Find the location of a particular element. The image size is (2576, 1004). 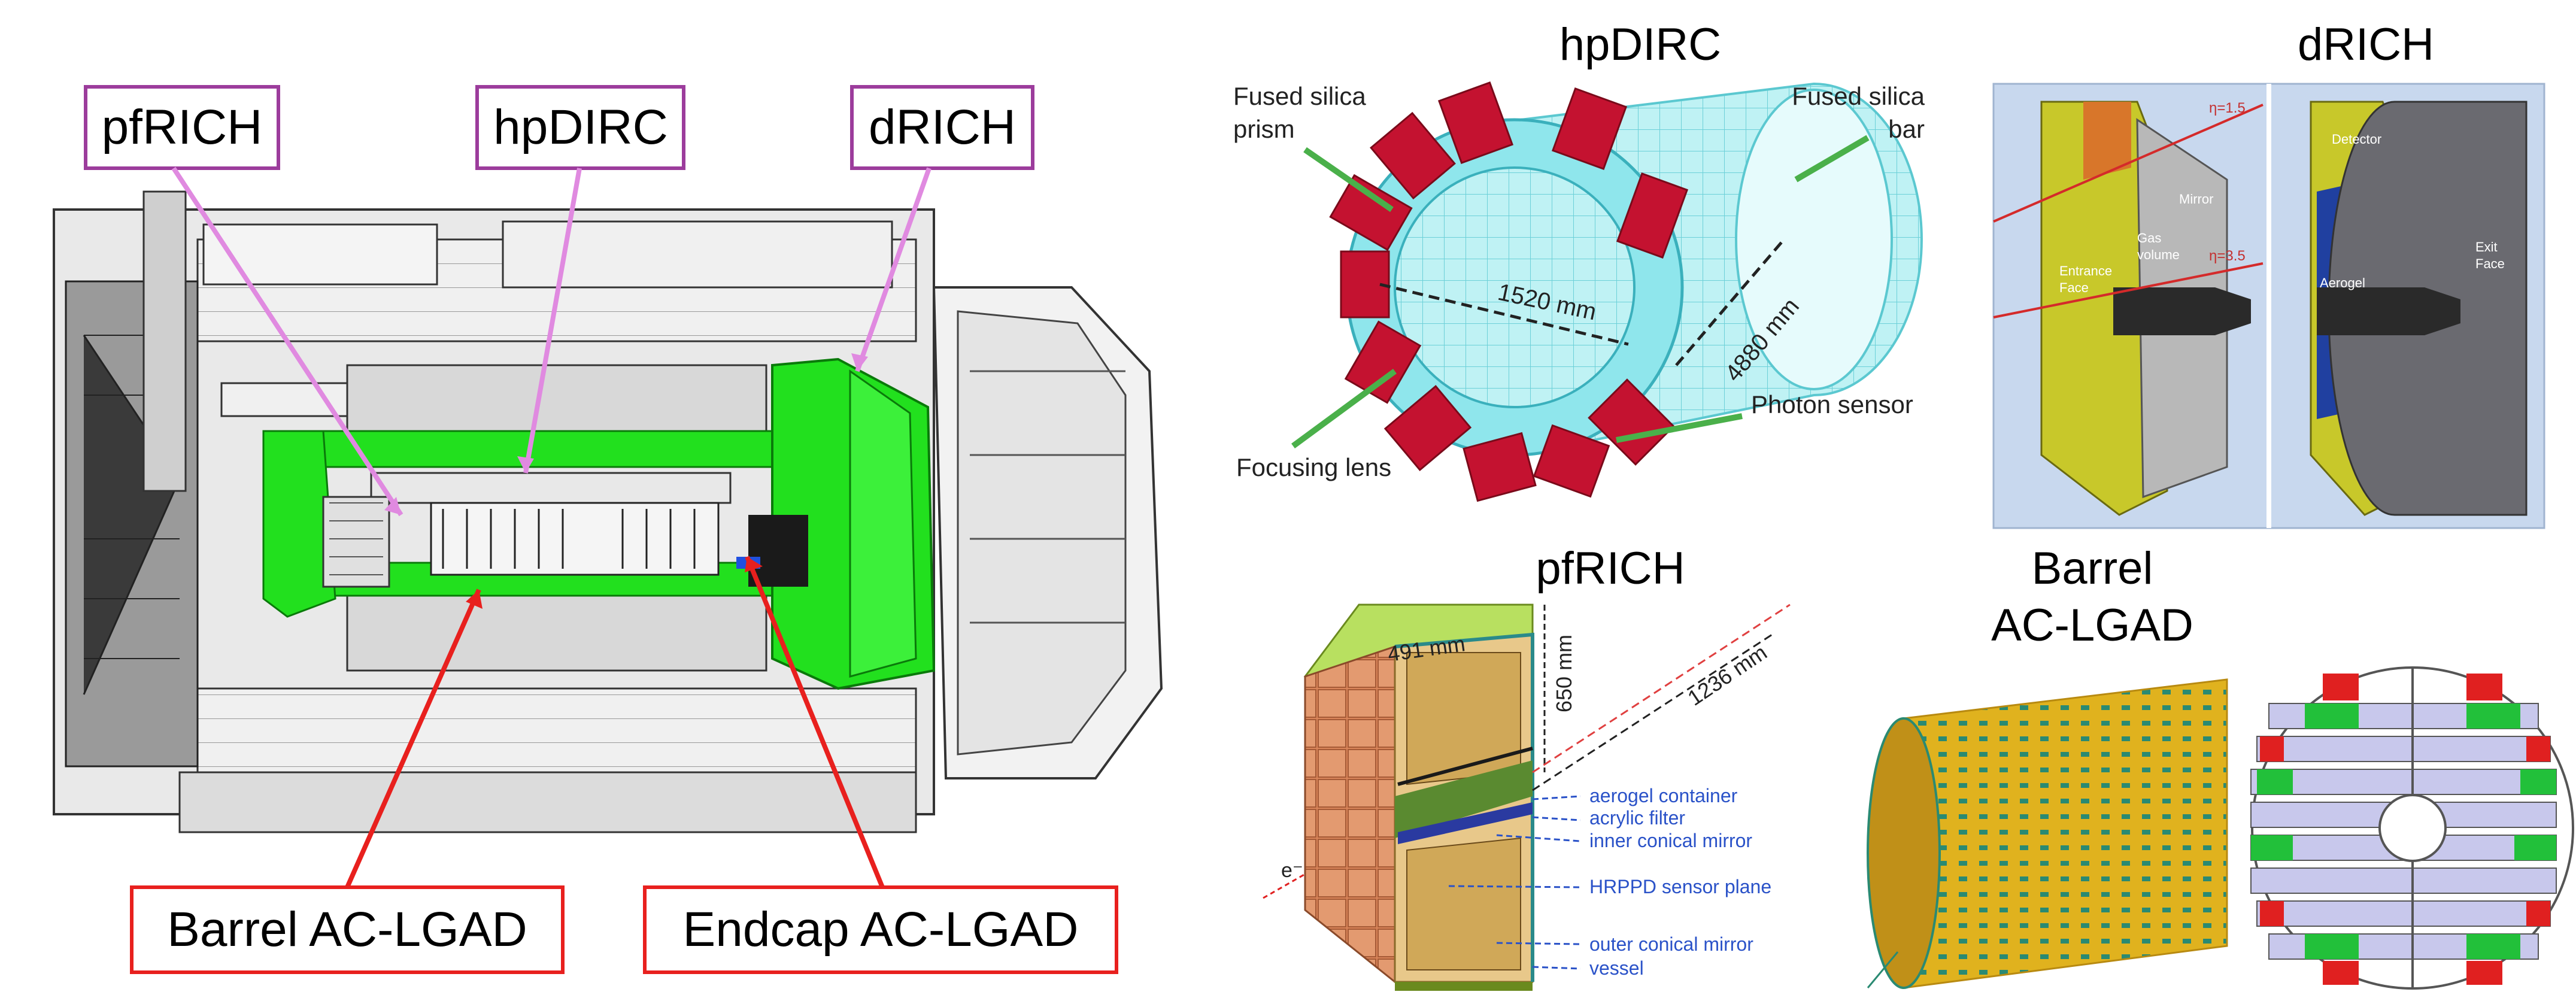

legend-vessel: vessel is located at coordinates (1616, 968).